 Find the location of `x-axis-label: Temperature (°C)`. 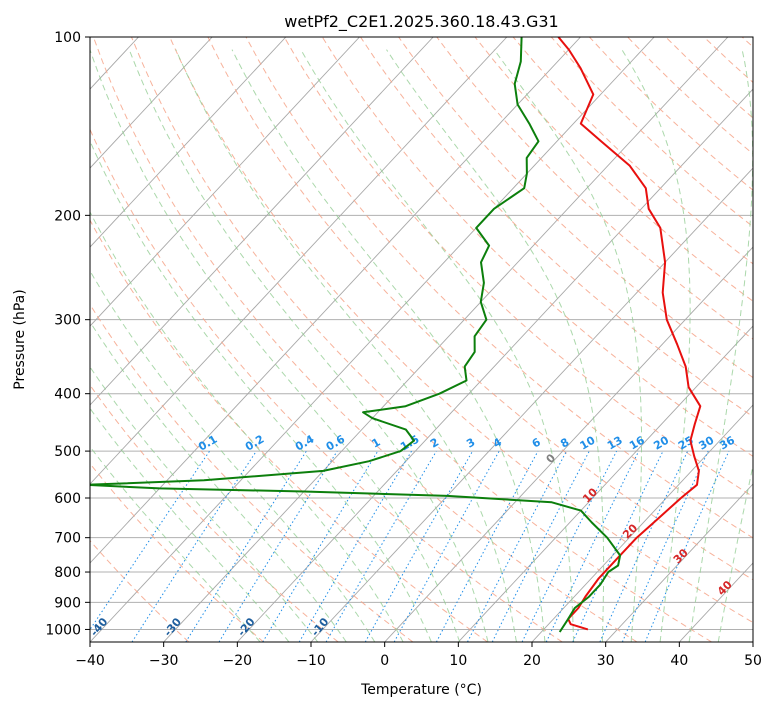

x-axis-label: Temperature (°C) is located at coordinates (421, 690).